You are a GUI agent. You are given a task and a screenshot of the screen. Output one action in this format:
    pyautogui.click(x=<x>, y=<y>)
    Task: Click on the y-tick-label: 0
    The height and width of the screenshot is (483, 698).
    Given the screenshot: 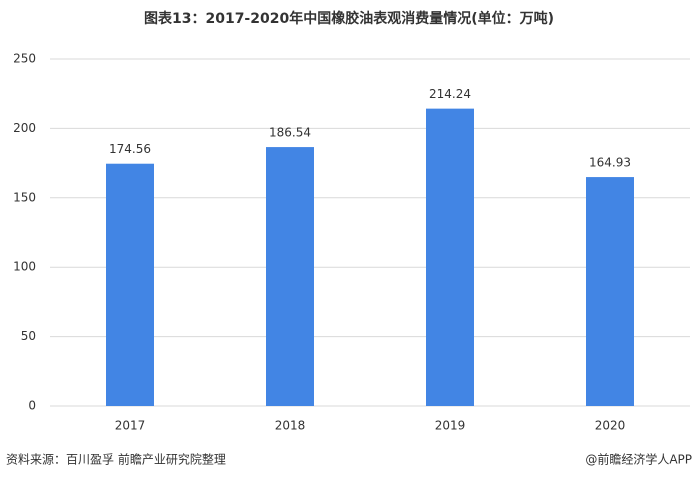 What is the action you would take?
    pyautogui.click(x=32, y=406)
    